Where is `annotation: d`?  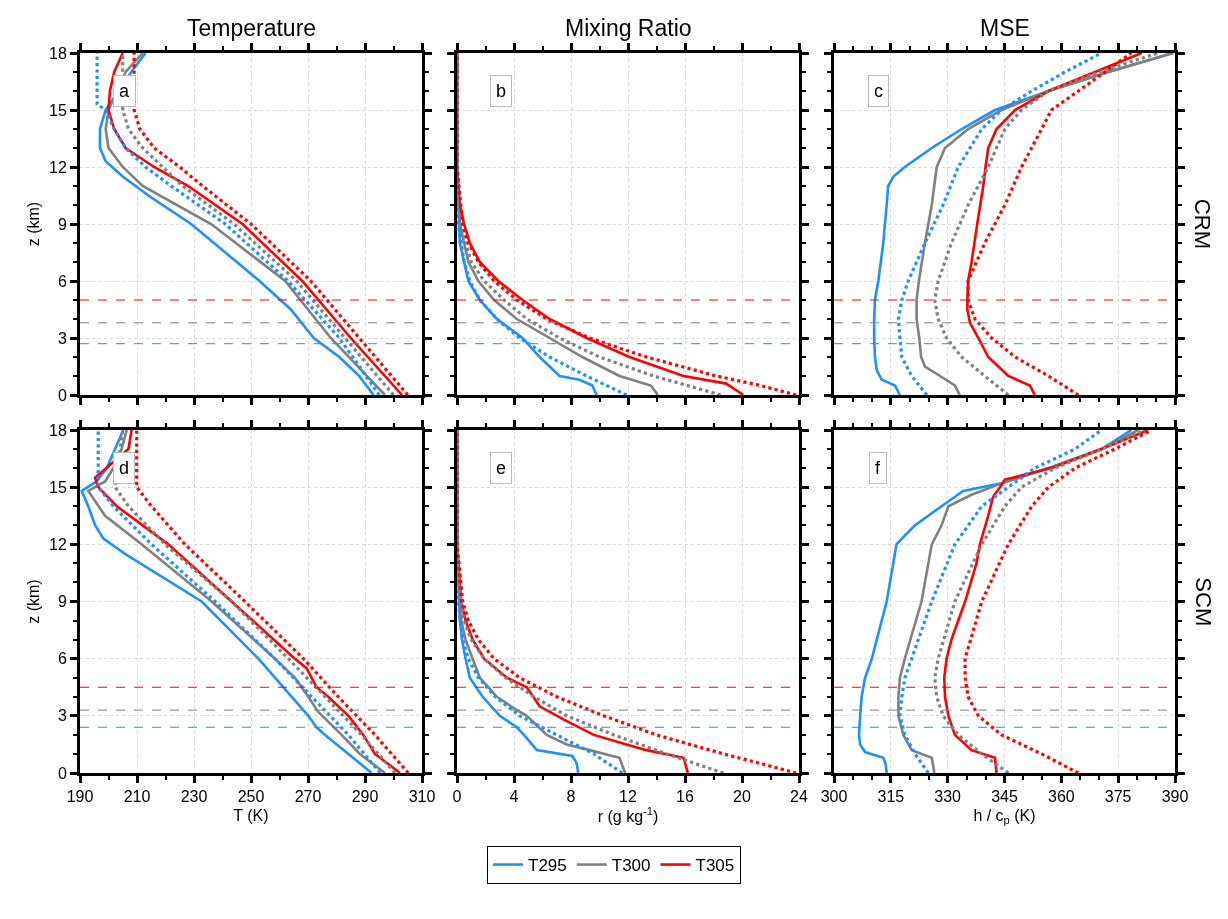
annotation: d is located at coordinates (124, 468).